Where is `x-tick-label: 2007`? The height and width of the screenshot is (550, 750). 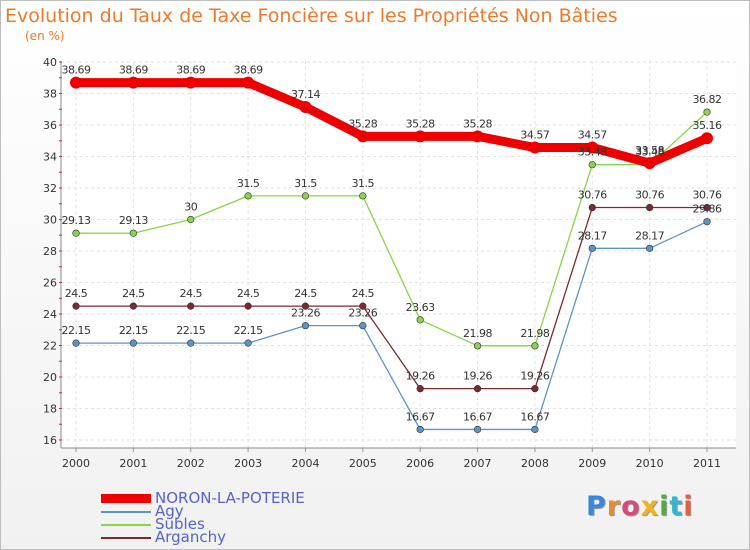 x-tick-label: 2007 is located at coordinates (478, 463).